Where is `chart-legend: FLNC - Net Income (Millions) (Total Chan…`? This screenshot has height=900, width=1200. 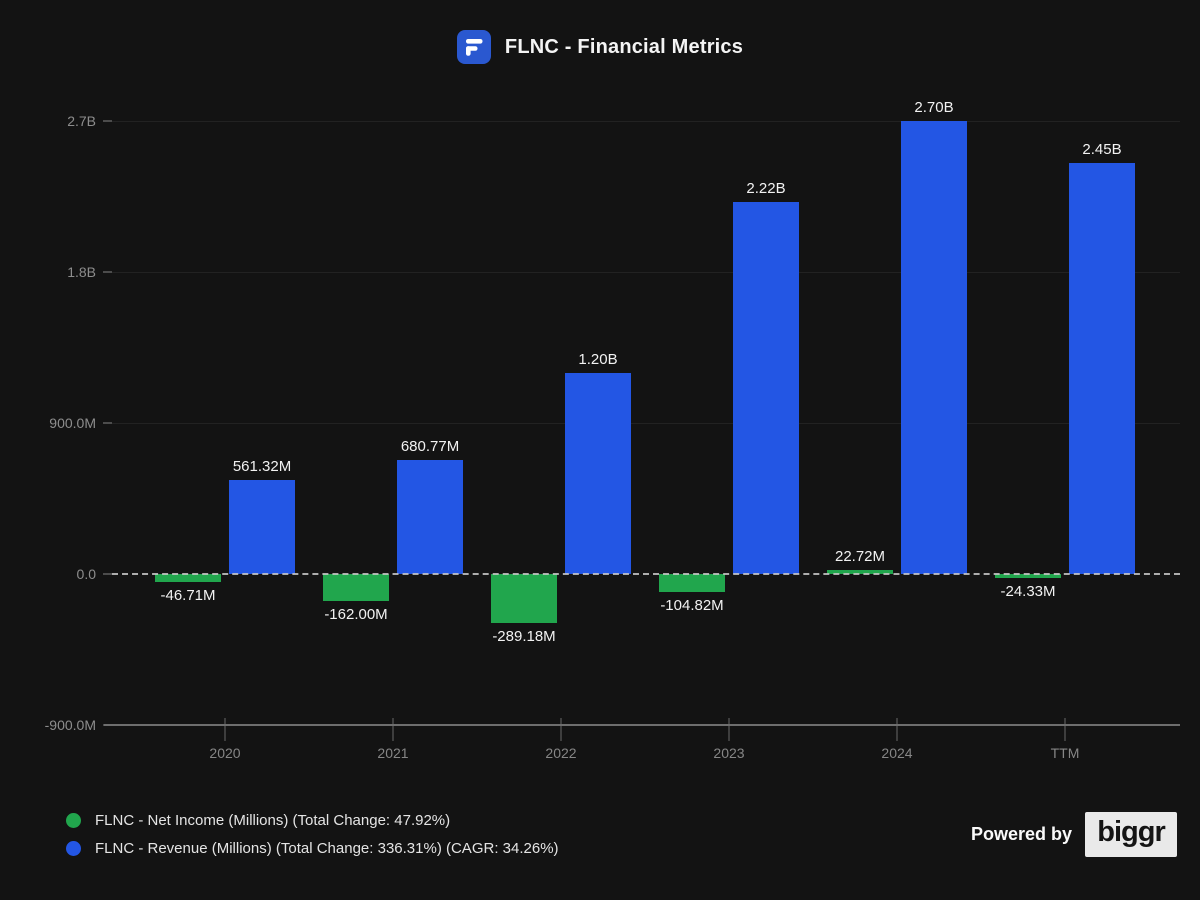 chart-legend: FLNC - Net Income (Millions) (Total Chan… is located at coordinates (312, 834).